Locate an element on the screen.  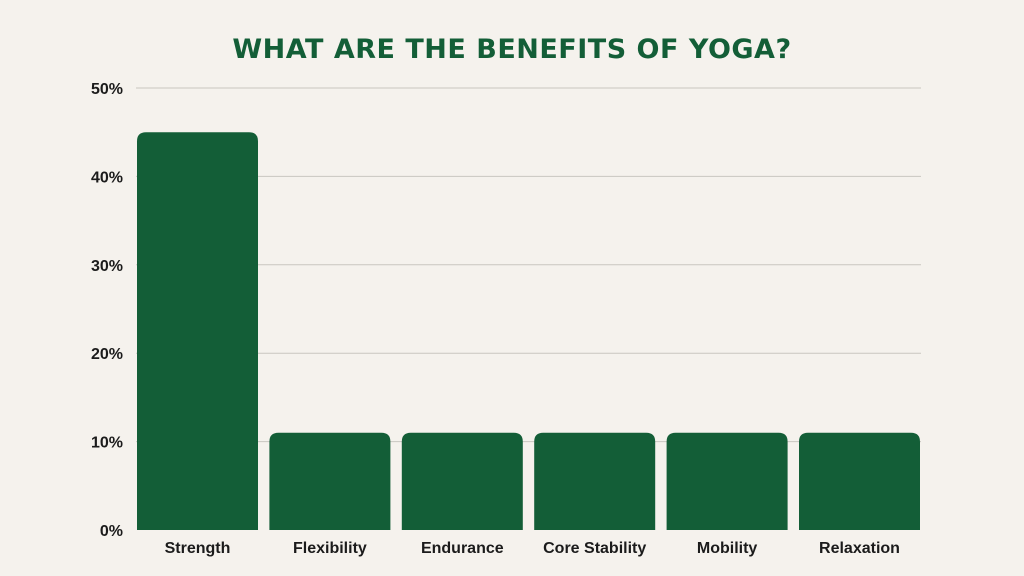
y-tick-label: 0% is located at coordinates (111, 531).